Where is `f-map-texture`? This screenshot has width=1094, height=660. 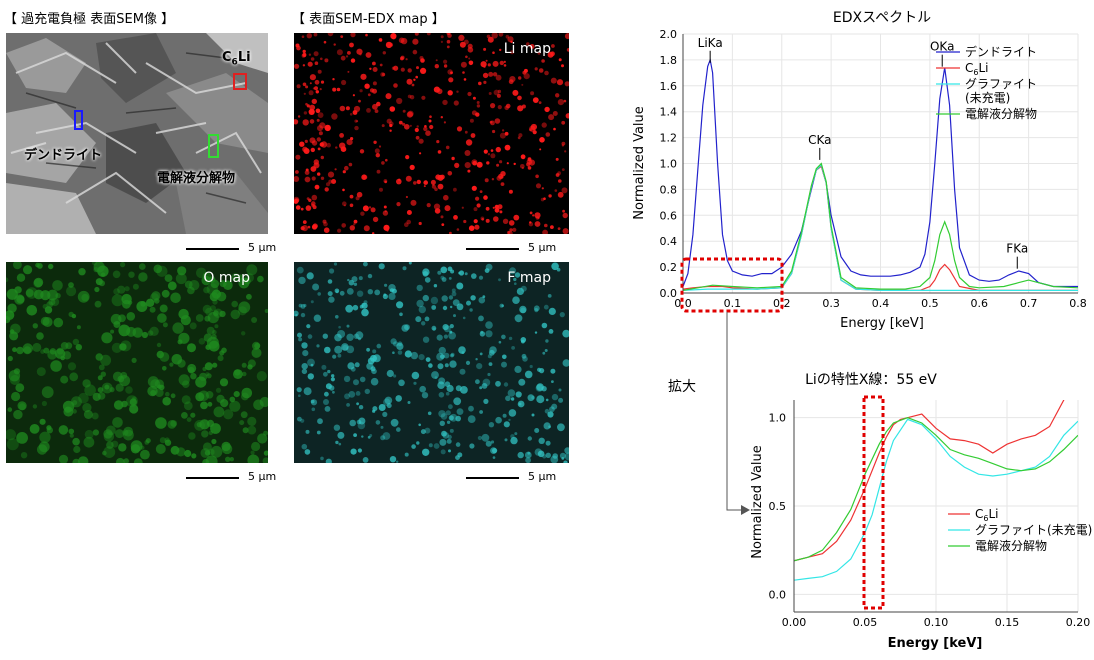 f-map-texture is located at coordinates (431, 362).